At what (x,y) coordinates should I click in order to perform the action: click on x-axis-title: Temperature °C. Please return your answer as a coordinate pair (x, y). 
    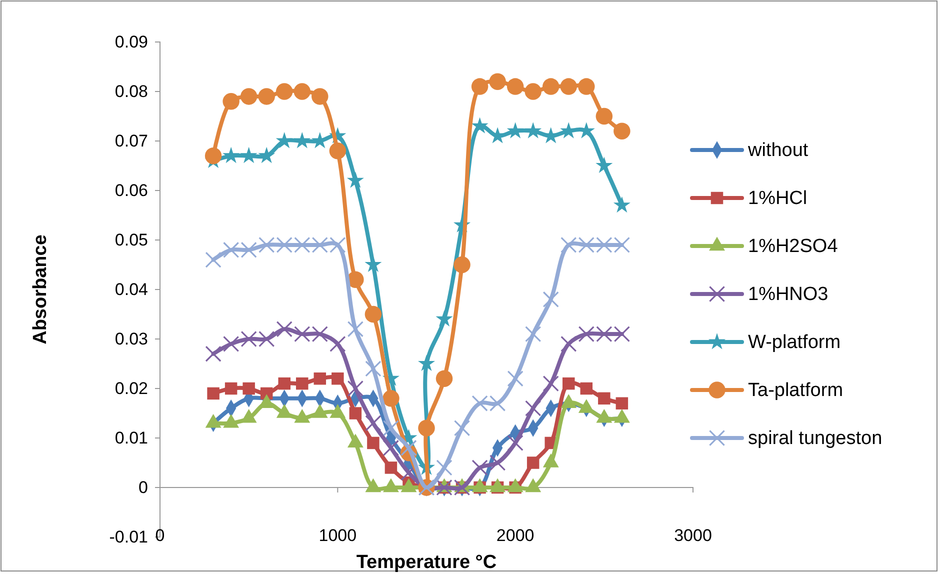
    Looking at the image, I should click on (426, 562).